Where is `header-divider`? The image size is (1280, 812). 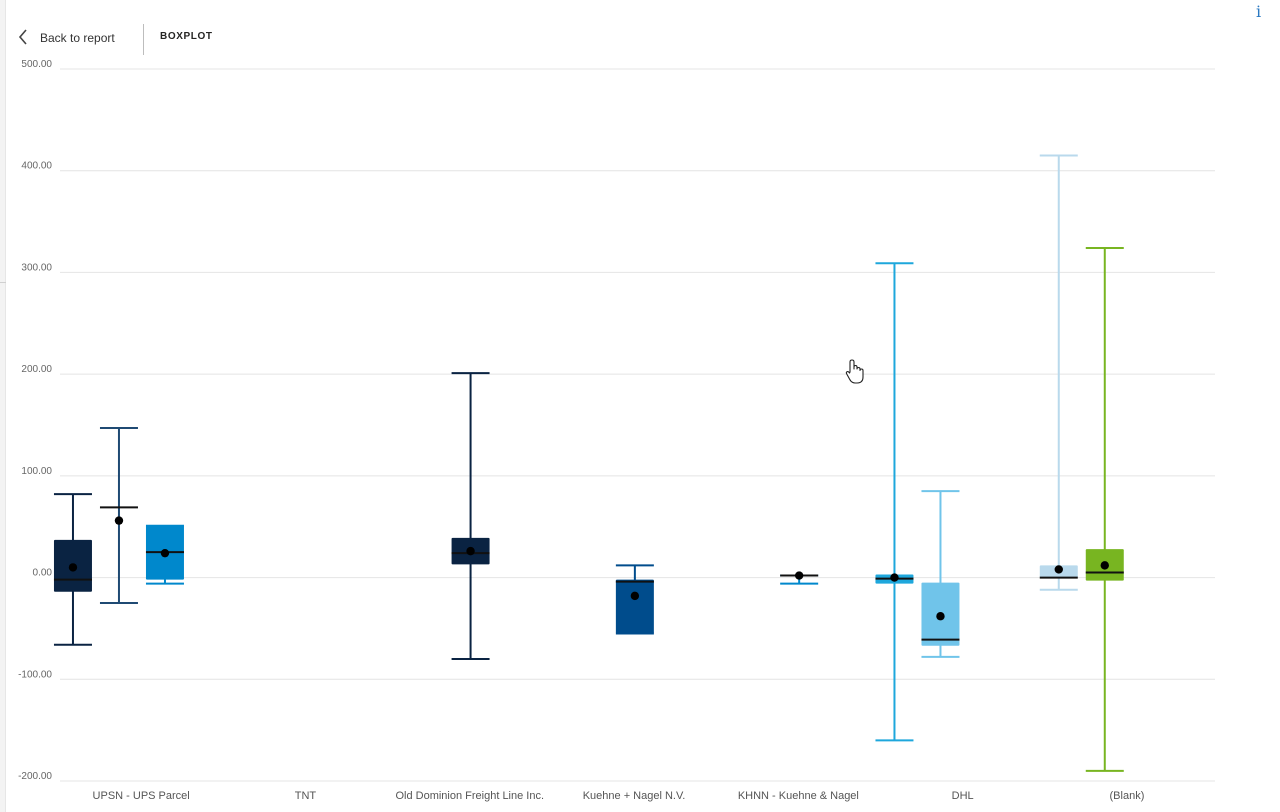 header-divider is located at coordinates (143, 39).